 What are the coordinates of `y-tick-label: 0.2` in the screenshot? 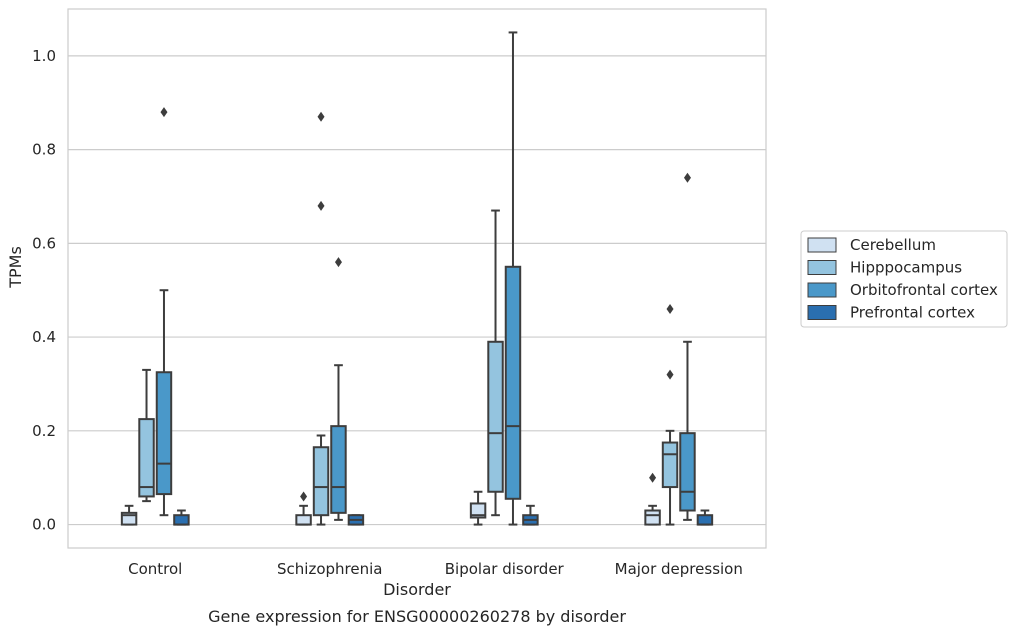 It's located at (44, 431).